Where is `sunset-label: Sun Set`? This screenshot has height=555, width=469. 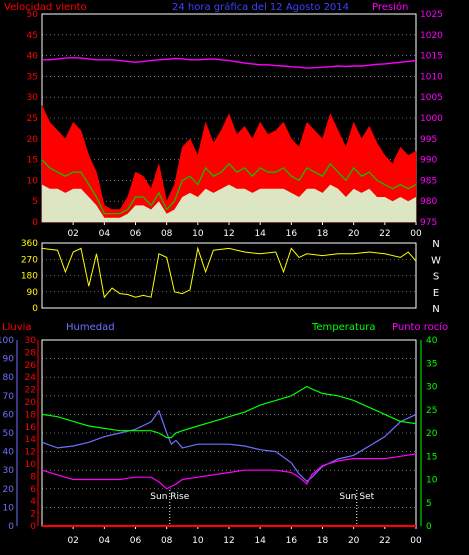
sunset-label: Sun Set is located at coordinates (356, 497).